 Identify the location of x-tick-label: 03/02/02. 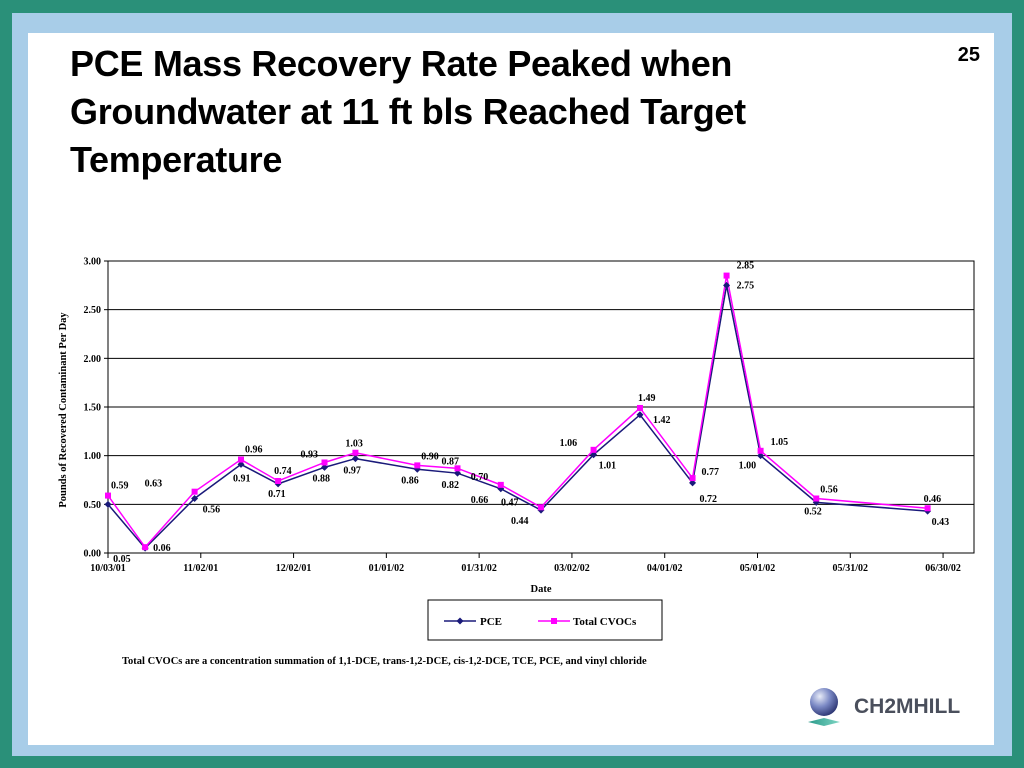
(572, 568).